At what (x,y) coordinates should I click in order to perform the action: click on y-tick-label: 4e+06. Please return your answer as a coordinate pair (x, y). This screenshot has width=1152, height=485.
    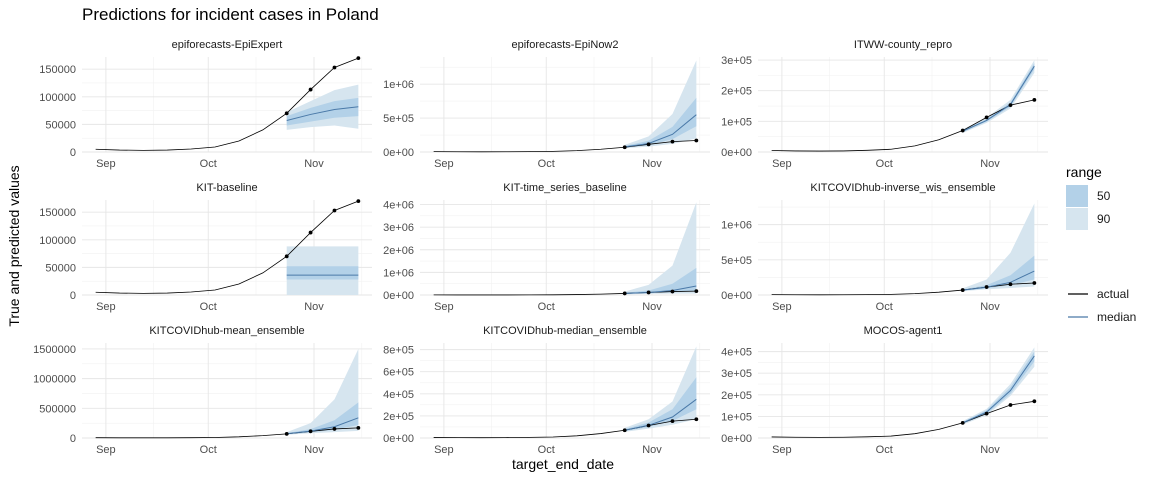
    Looking at the image, I should click on (398, 206).